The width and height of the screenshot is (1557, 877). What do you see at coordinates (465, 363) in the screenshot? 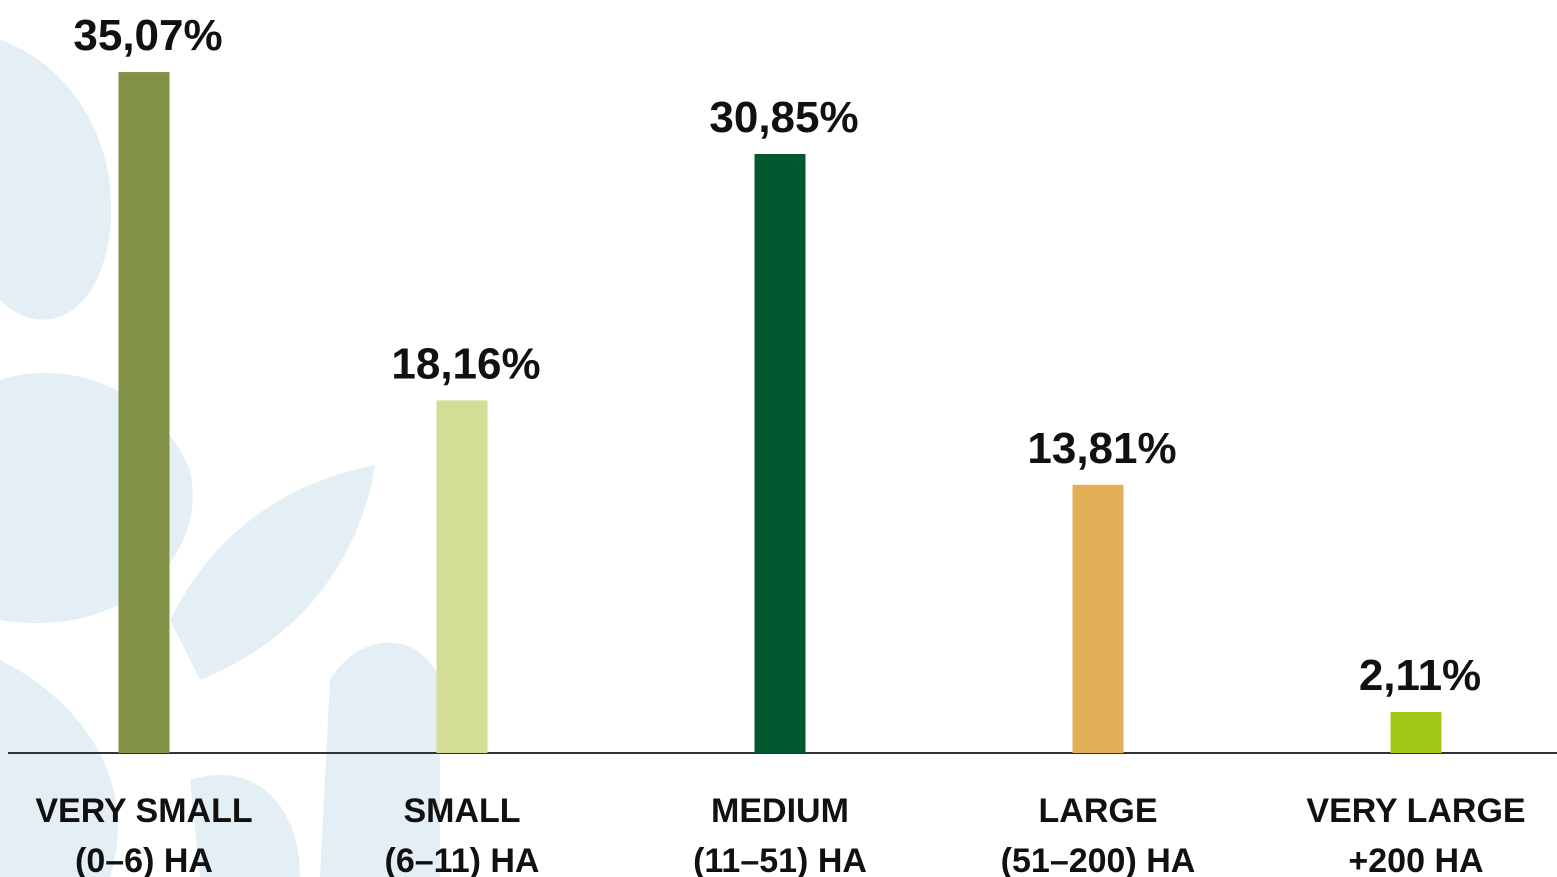
I see `value-label: 18,16%` at bounding box center [465, 363].